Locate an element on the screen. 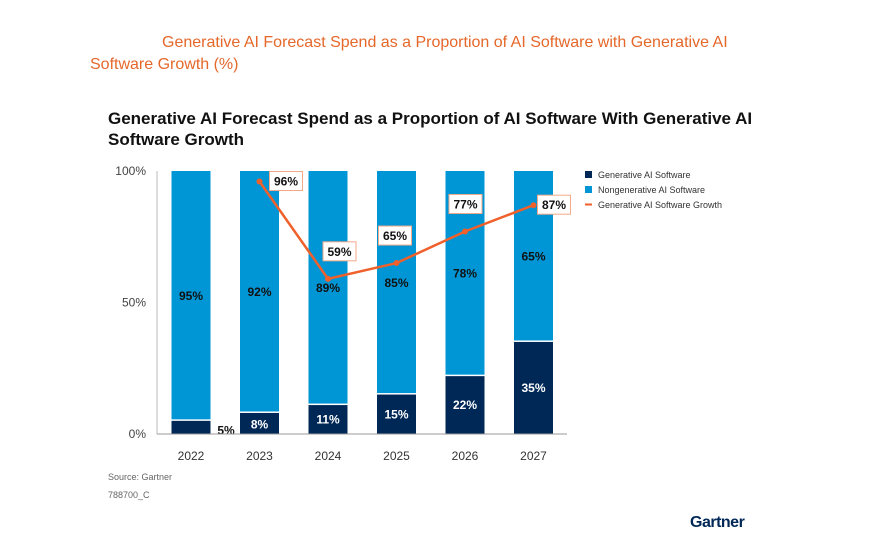 Image resolution: width=876 pixels, height=558 pixels. x-tick-label: 2026 is located at coordinates (465, 456).